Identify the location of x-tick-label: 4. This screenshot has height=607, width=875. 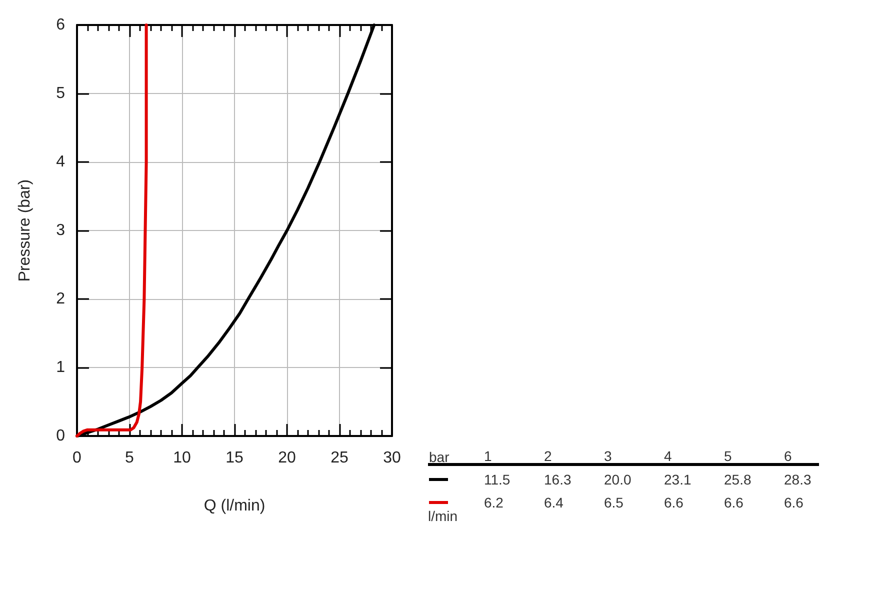
(668, 456).